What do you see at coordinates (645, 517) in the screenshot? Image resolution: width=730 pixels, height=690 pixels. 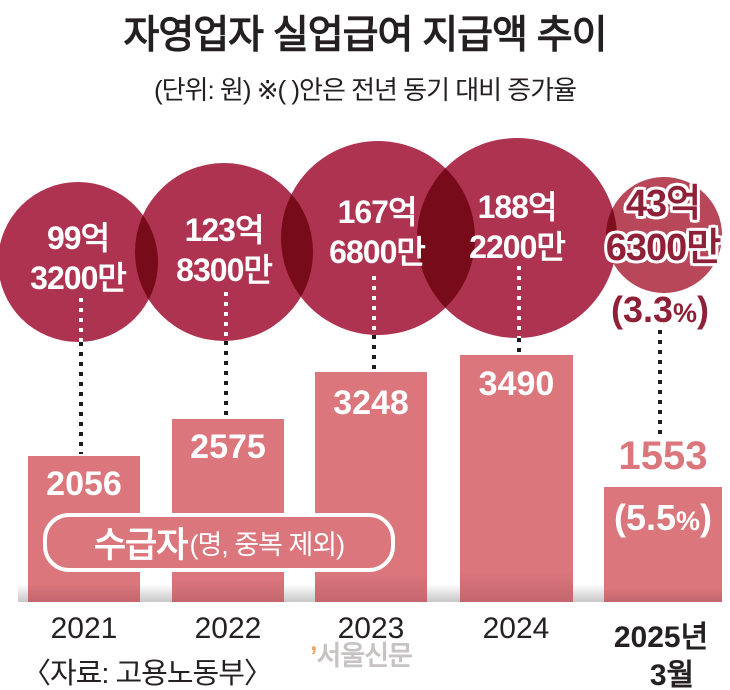 I see `growth-rate-value: (5.5` at bounding box center [645, 517].